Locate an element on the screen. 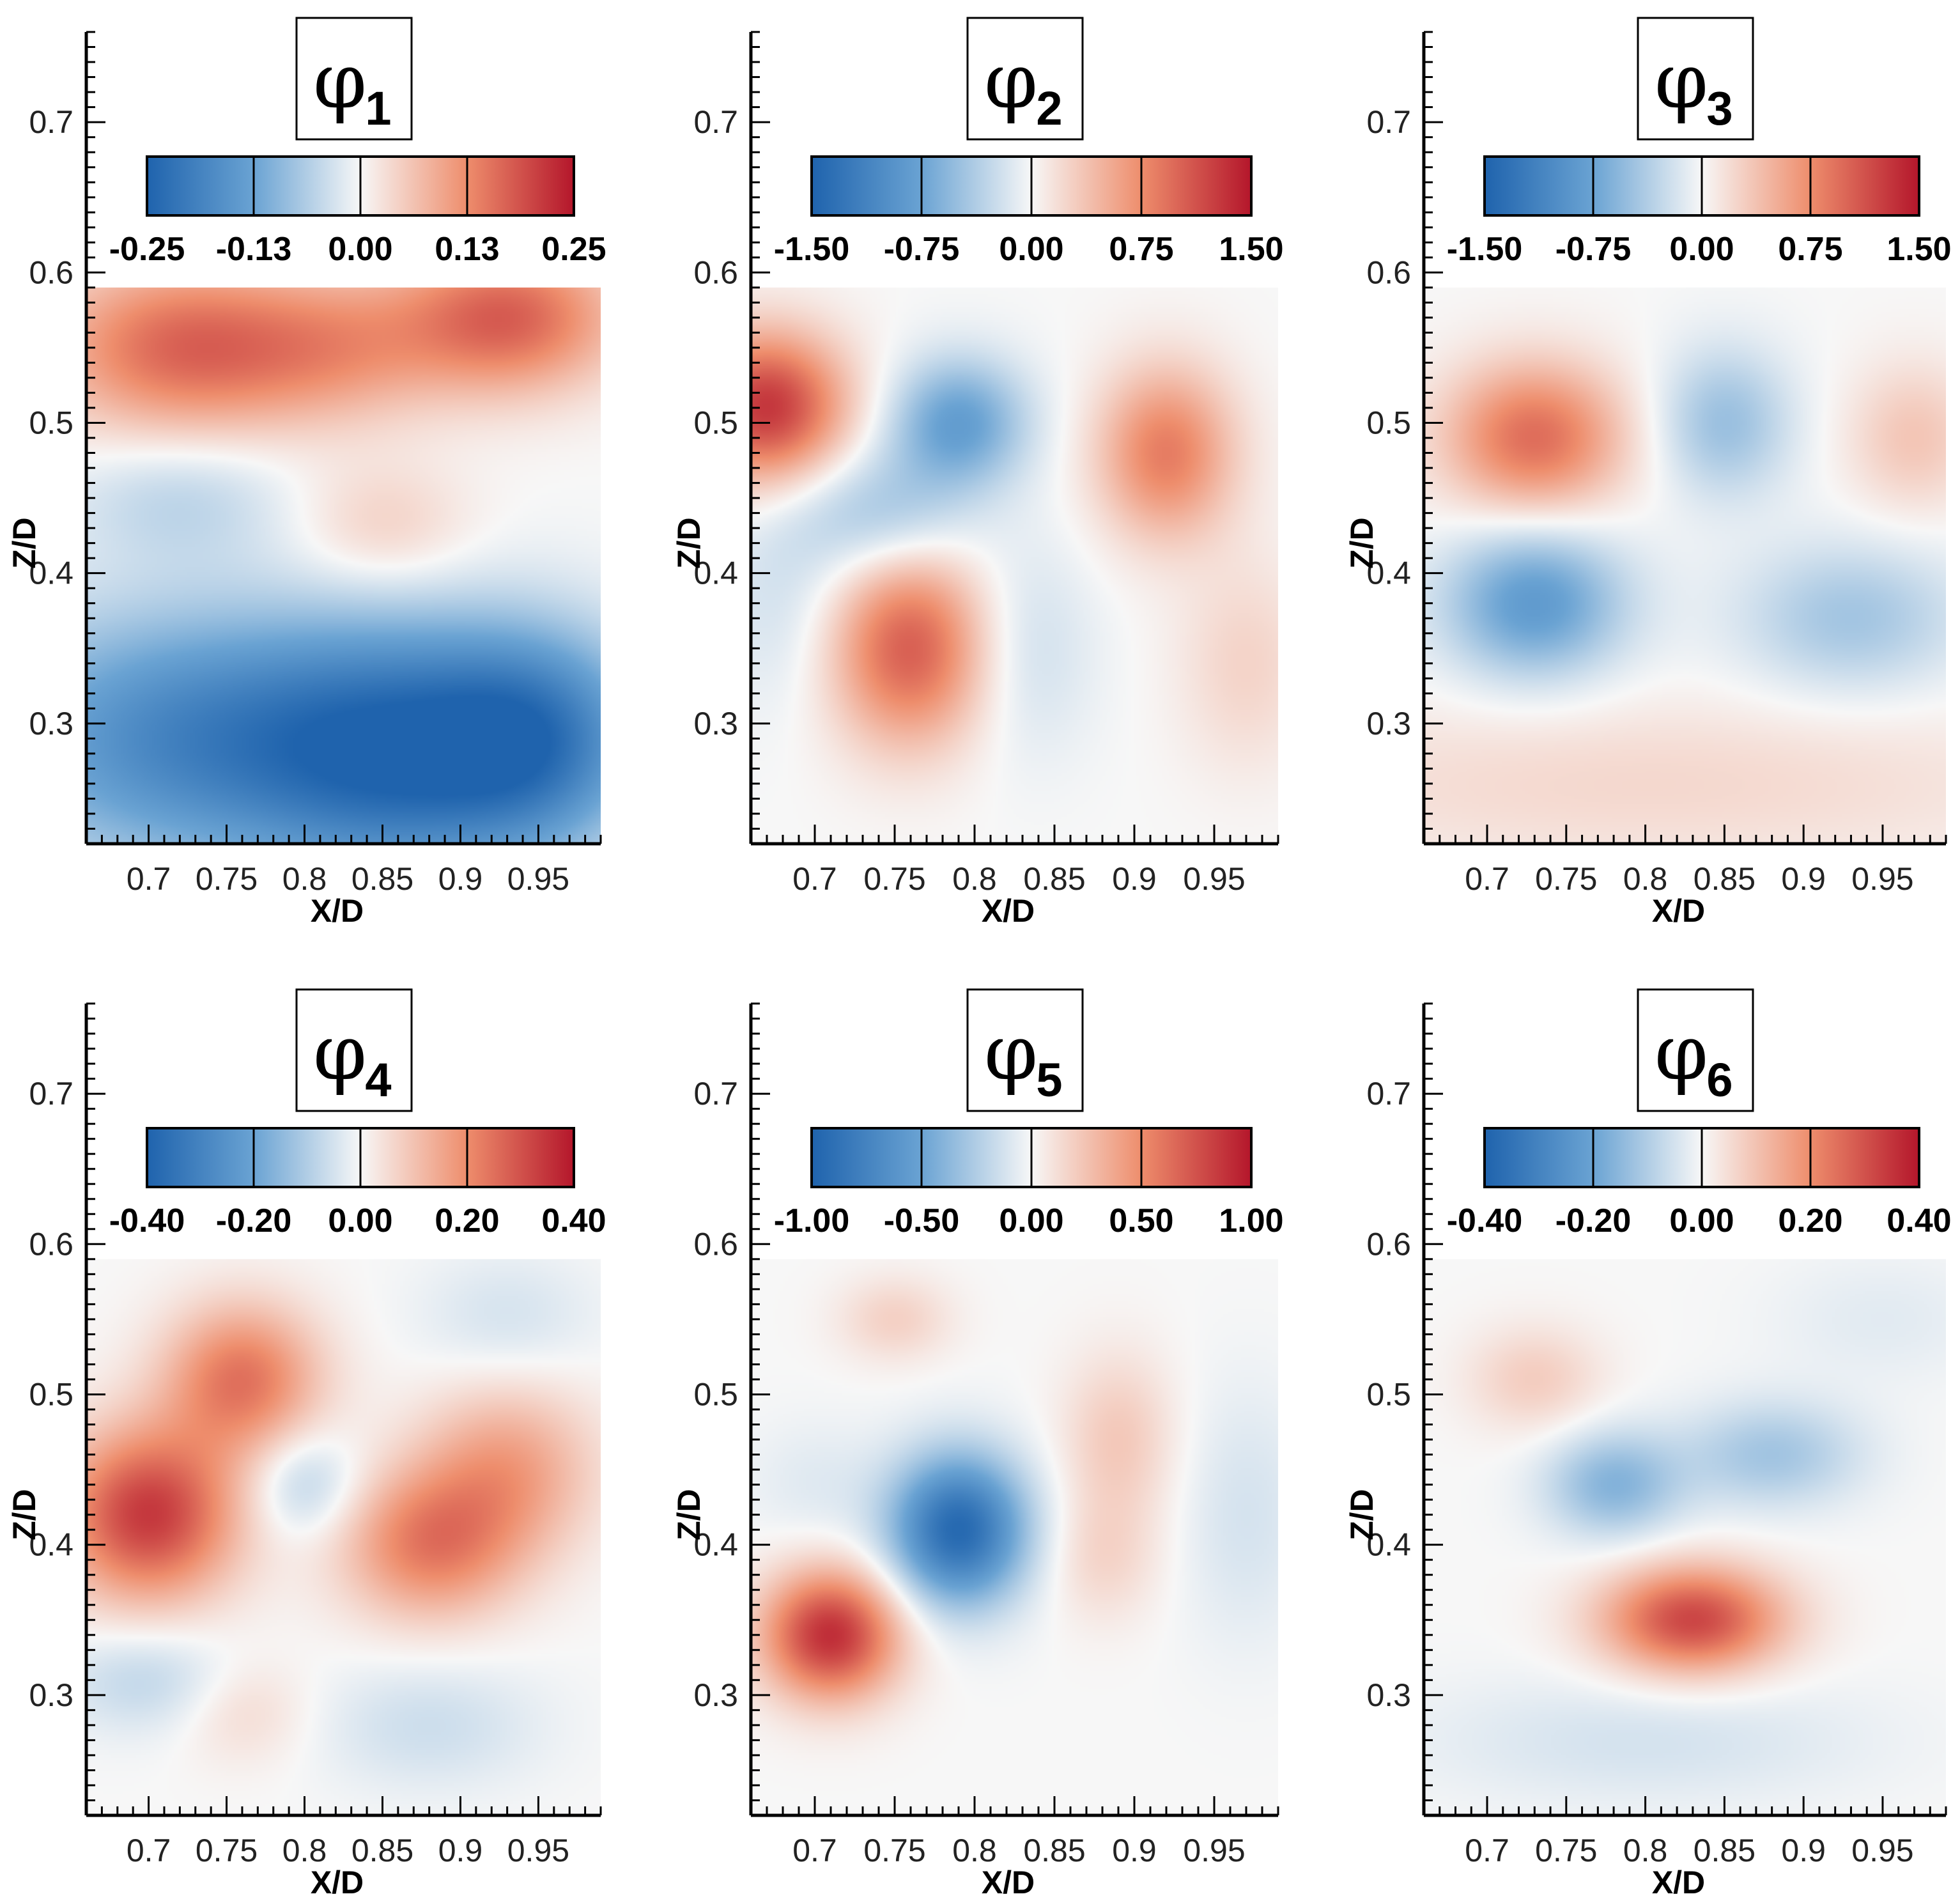 The image size is (1960, 1901). panel-title-index: 1 is located at coordinates (378, 108).